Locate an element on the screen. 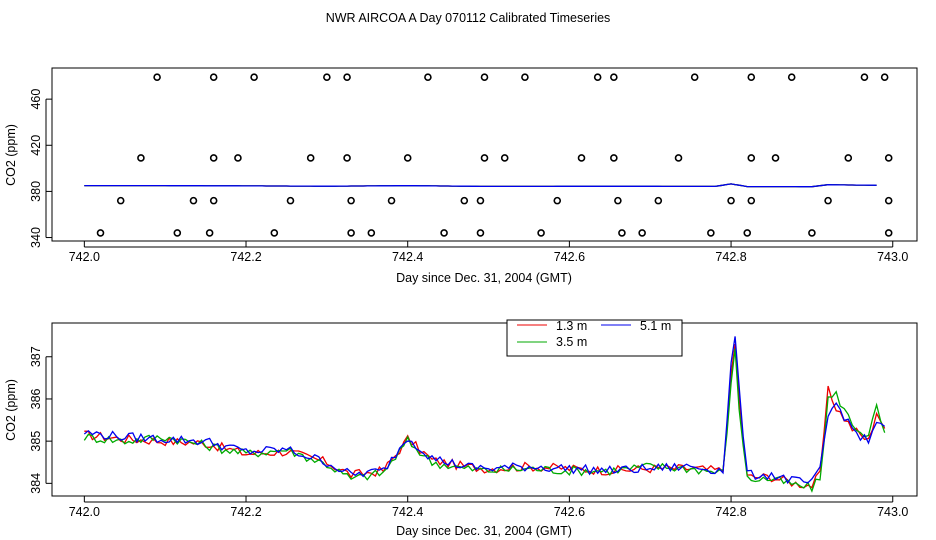 This screenshot has width=936, height=540. xlabel-bottom: Day since Dec. 31, 2004 (GMT) is located at coordinates (484, 531).